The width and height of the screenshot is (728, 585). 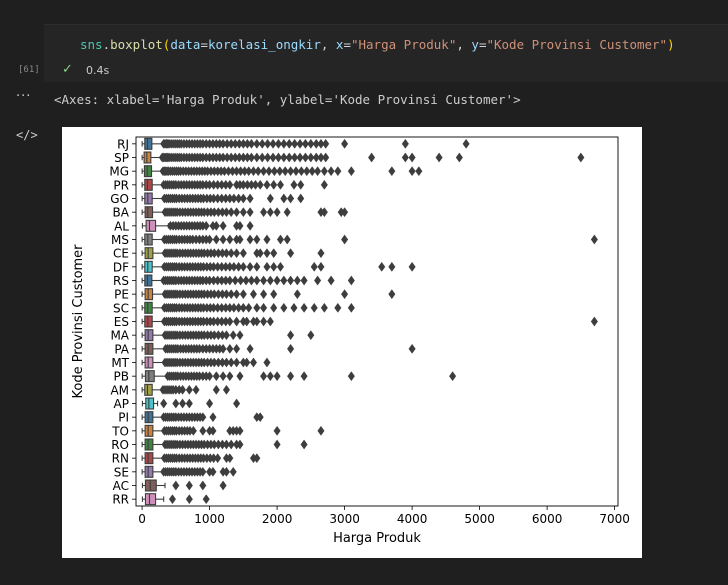 I want to click on y-tick-label: CE, so click(x=121, y=254).